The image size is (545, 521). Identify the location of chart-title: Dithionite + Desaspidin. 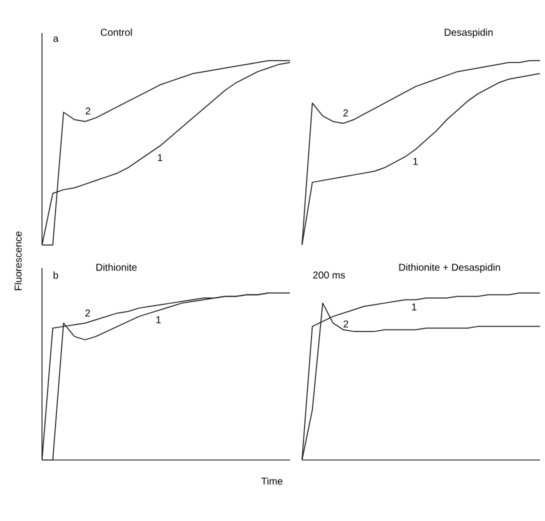
(449, 268).